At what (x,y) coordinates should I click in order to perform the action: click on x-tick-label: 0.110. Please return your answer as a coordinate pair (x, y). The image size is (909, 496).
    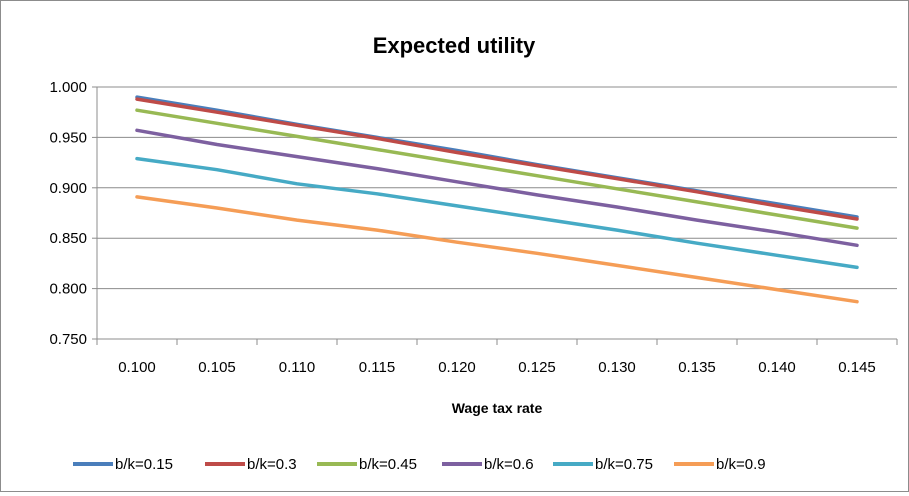
    Looking at the image, I should click on (297, 367).